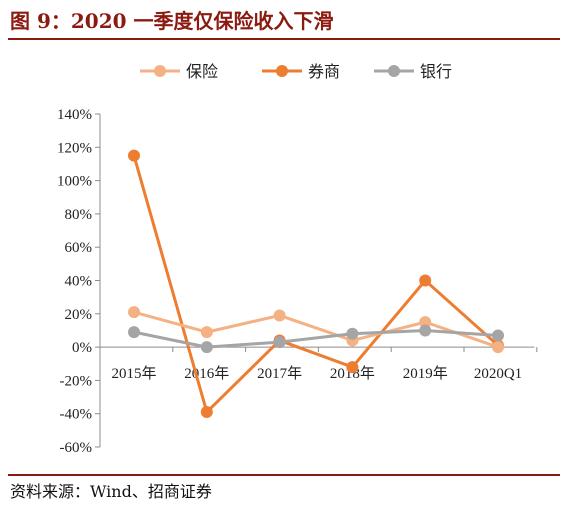  I want to click on y-tick-label: 40%, so click(79, 282).